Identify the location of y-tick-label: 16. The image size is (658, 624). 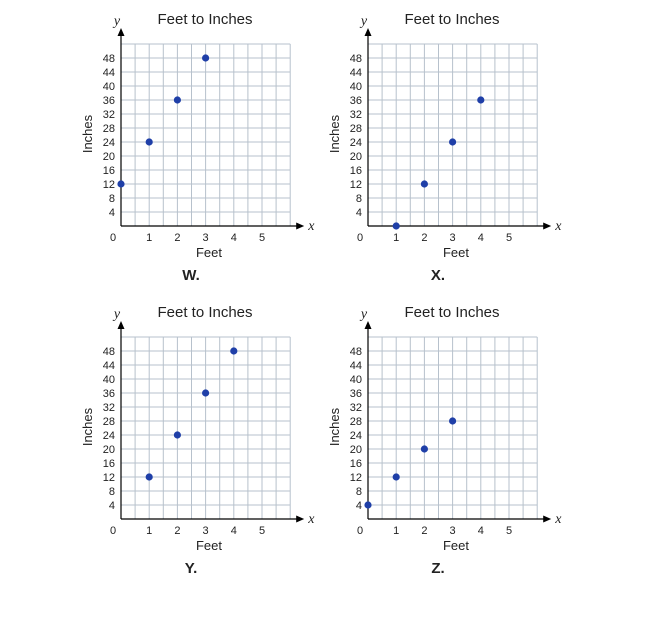
(356, 464).